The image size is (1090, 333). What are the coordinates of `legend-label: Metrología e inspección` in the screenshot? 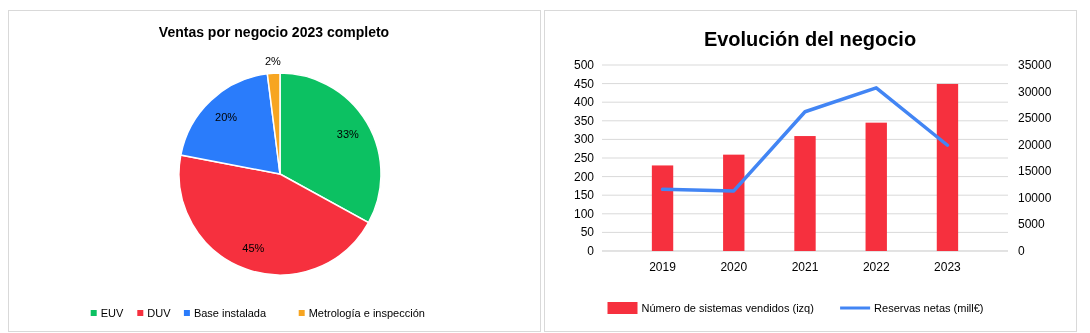 It's located at (366, 313).